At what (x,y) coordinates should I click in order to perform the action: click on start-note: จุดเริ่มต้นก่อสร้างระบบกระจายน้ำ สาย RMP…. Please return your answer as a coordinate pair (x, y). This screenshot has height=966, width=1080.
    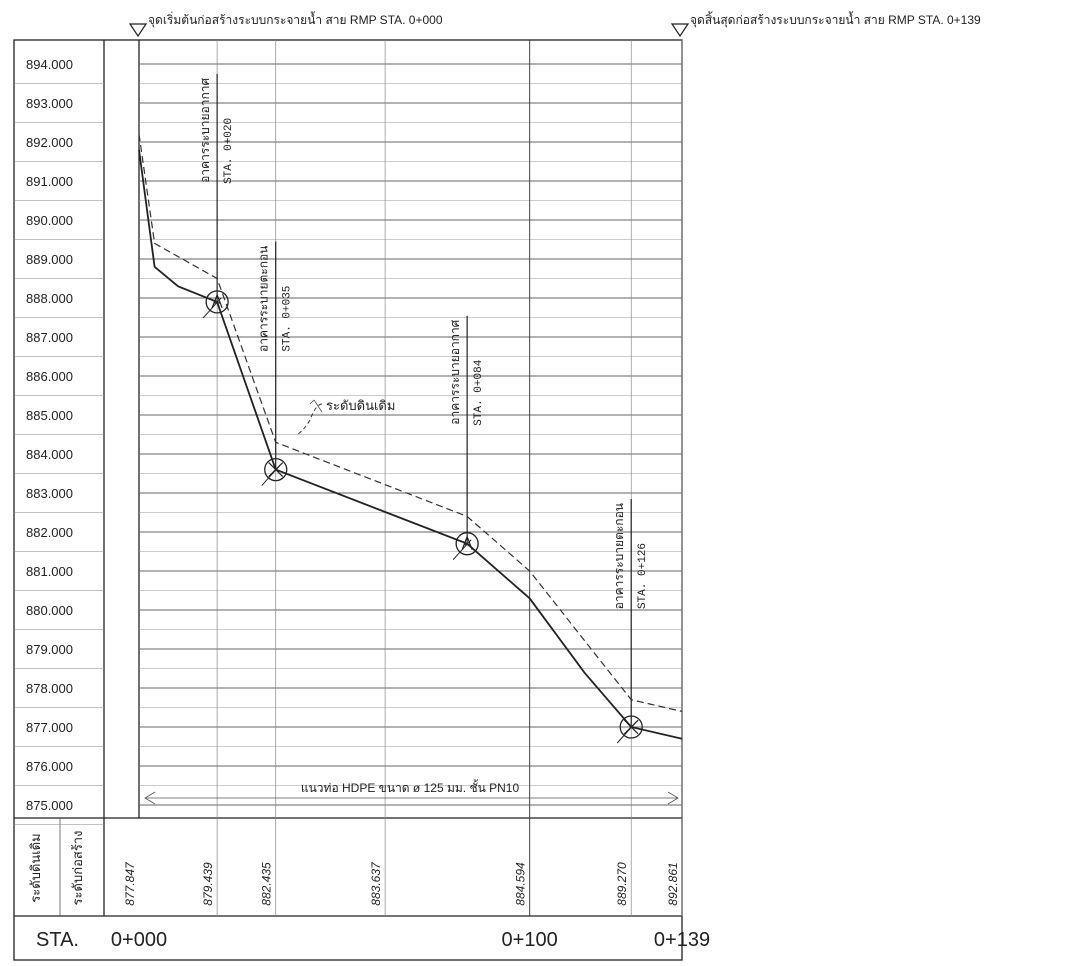
    Looking at the image, I should click on (295, 19).